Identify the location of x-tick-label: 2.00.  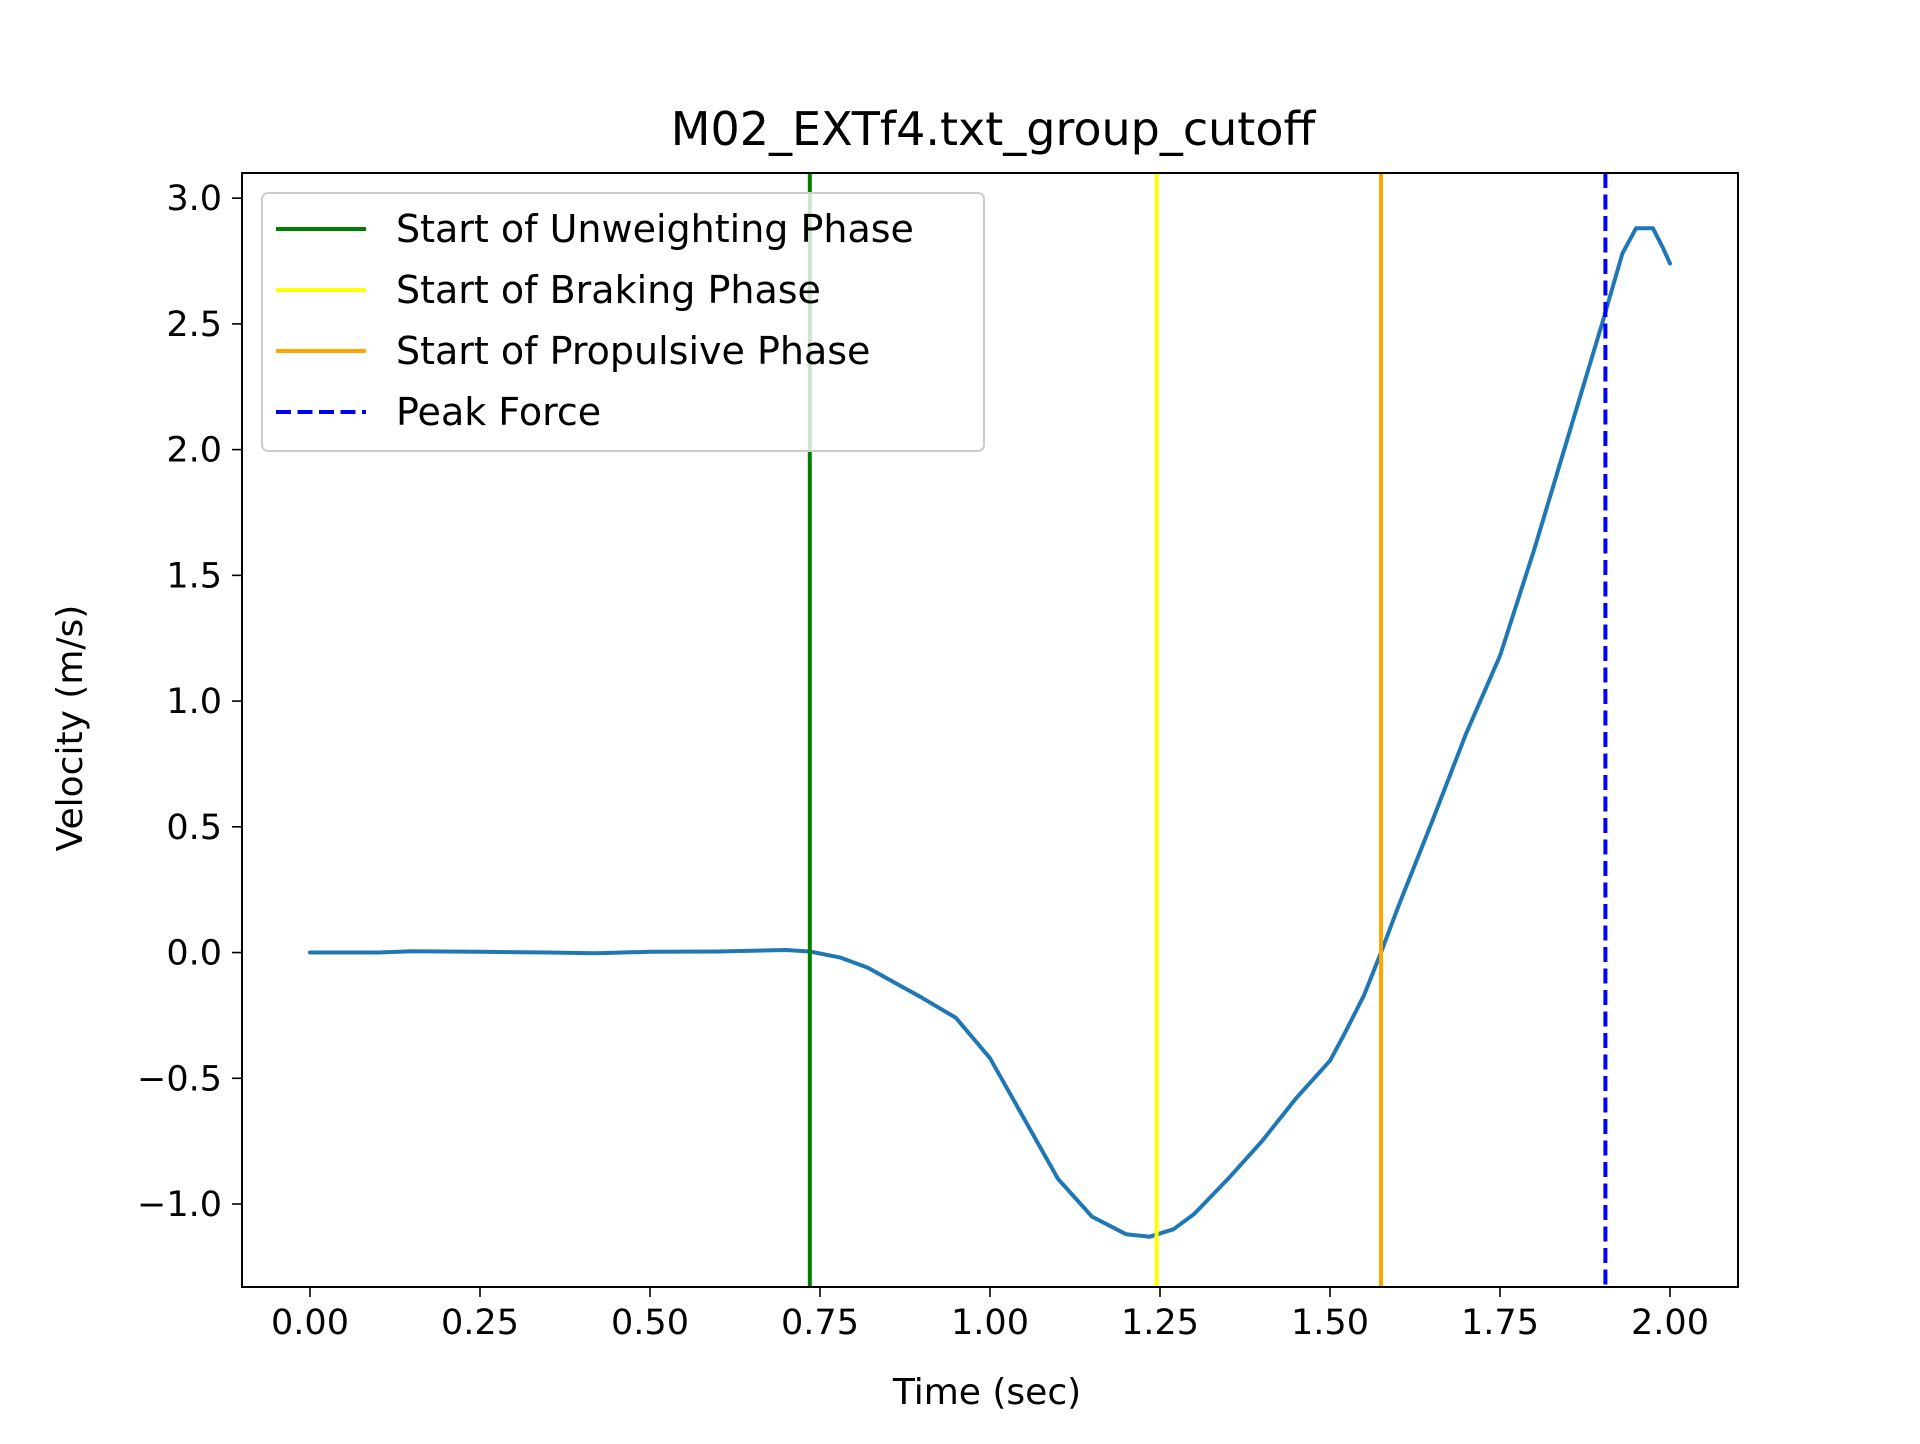
(1670, 1323).